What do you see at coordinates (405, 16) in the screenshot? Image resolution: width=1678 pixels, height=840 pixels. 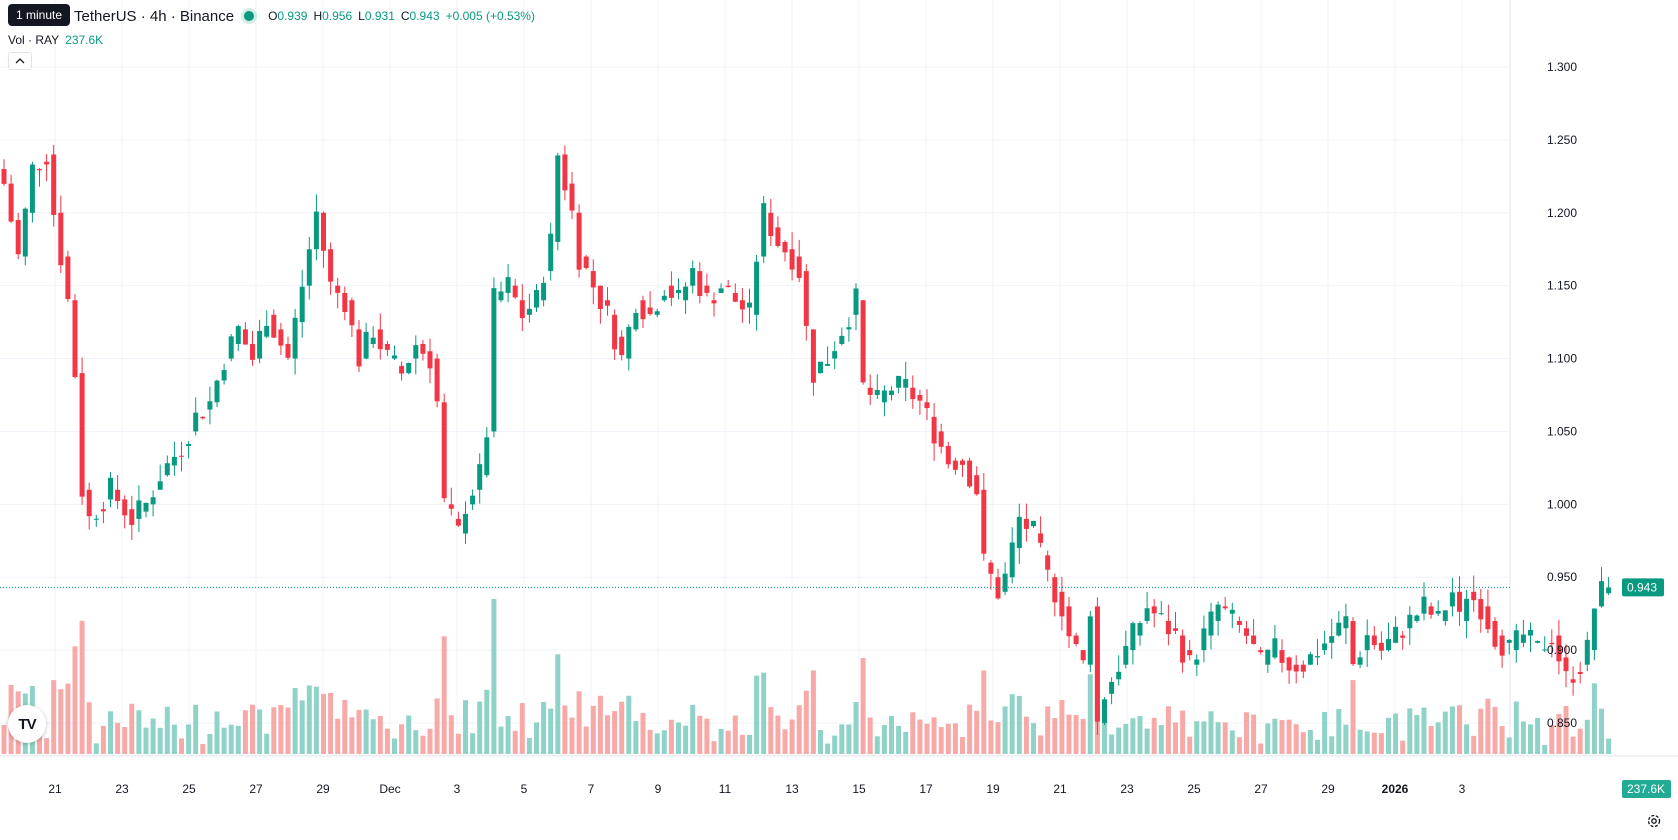 I see `close-label: C` at bounding box center [405, 16].